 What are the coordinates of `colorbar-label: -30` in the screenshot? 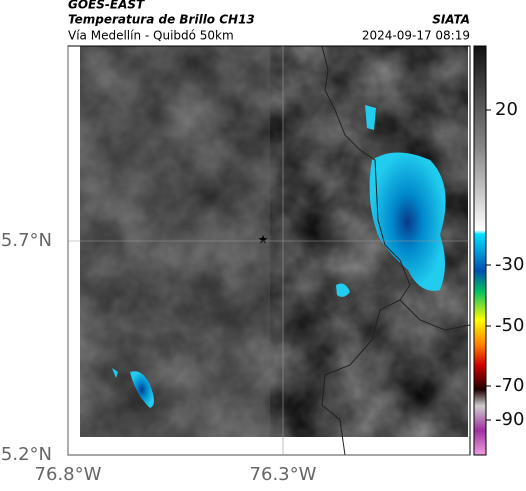 It's located at (509, 264).